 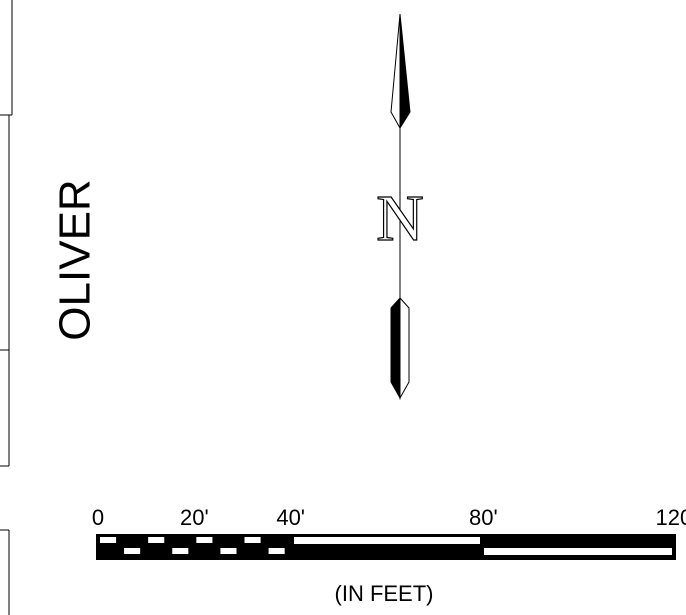 I want to click on north-arrow-tail-white, so click(x=404, y=348).